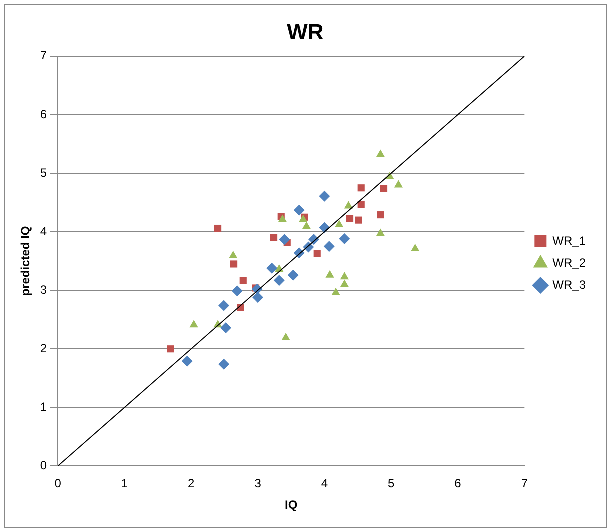 The width and height of the screenshot is (611, 532). Describe the element at coordinates (569, 263) in the screenshot. I see `legend-label: WR_2` at that location.